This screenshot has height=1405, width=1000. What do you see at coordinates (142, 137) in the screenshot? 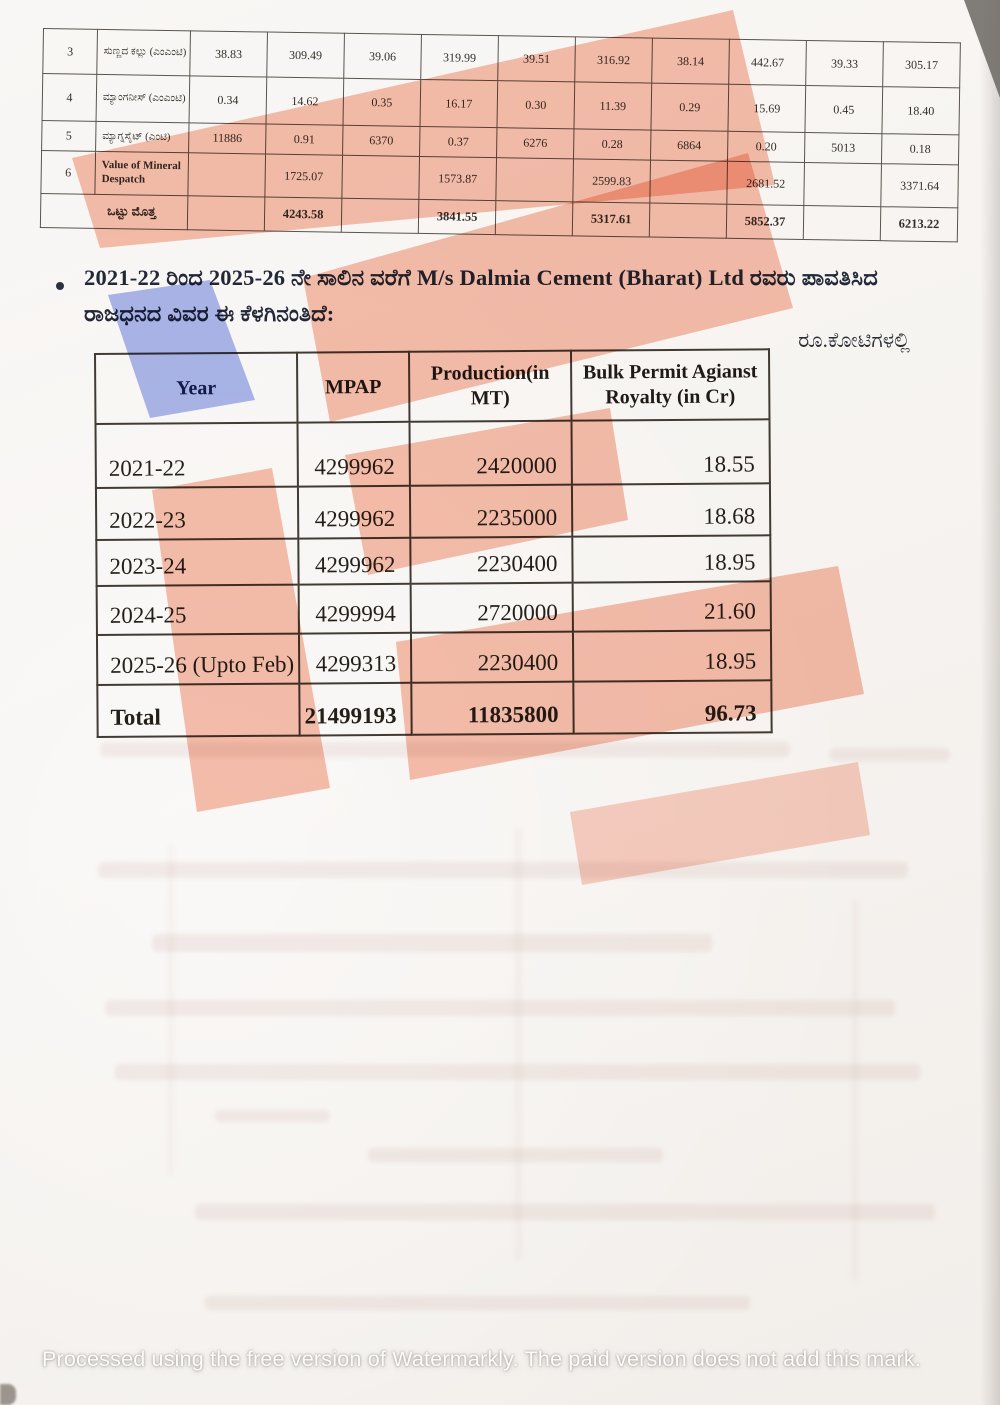
I see `mineral-name: ಮ್ಯಾಗ್ನಸೈಟ್ (ಎಂಟಿ)` at bounding box center [142, 137].